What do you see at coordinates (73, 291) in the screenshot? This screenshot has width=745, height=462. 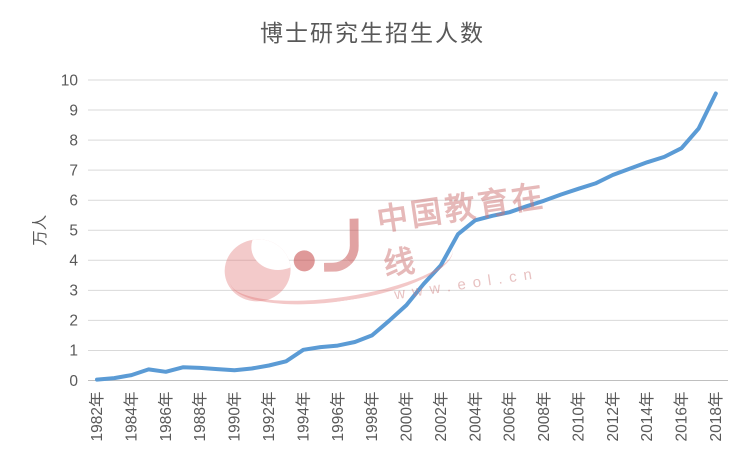 I see `y-tick-label: 3` at bounding box center [73, 291].